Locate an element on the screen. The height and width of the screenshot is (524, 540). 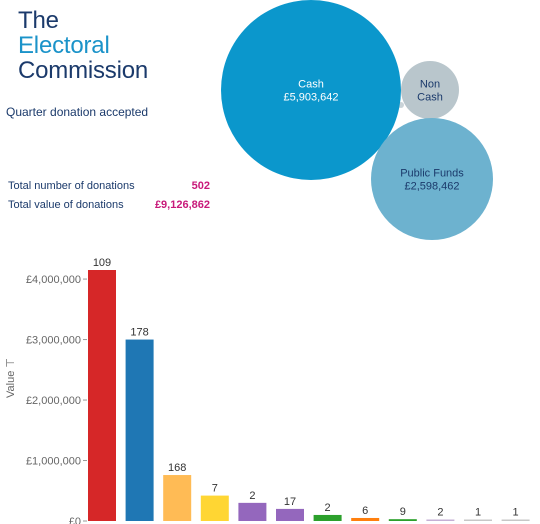
stat-row-total: Total value of donations £9,126,862 is located at coordinates (109, 208).